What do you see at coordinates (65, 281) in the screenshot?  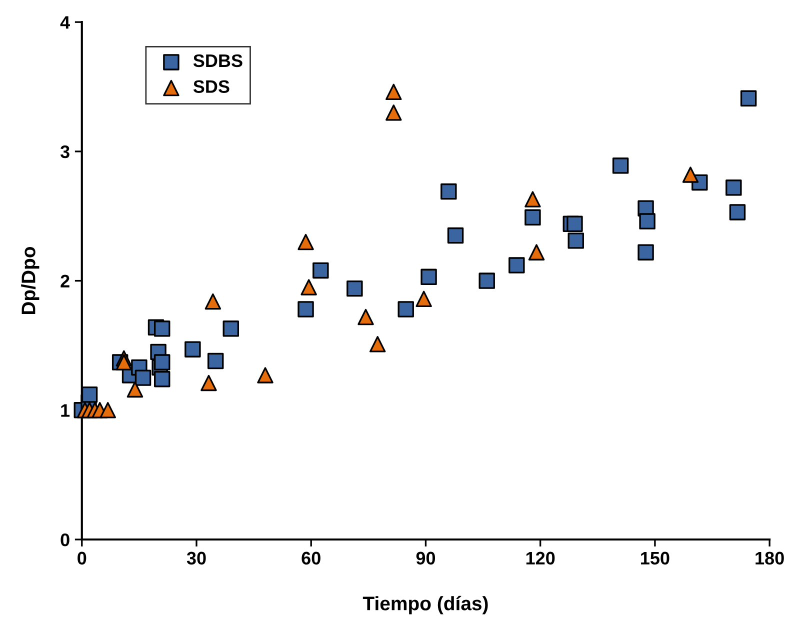 I see `y-tick-label: 2` at bounding box center [65, 281].